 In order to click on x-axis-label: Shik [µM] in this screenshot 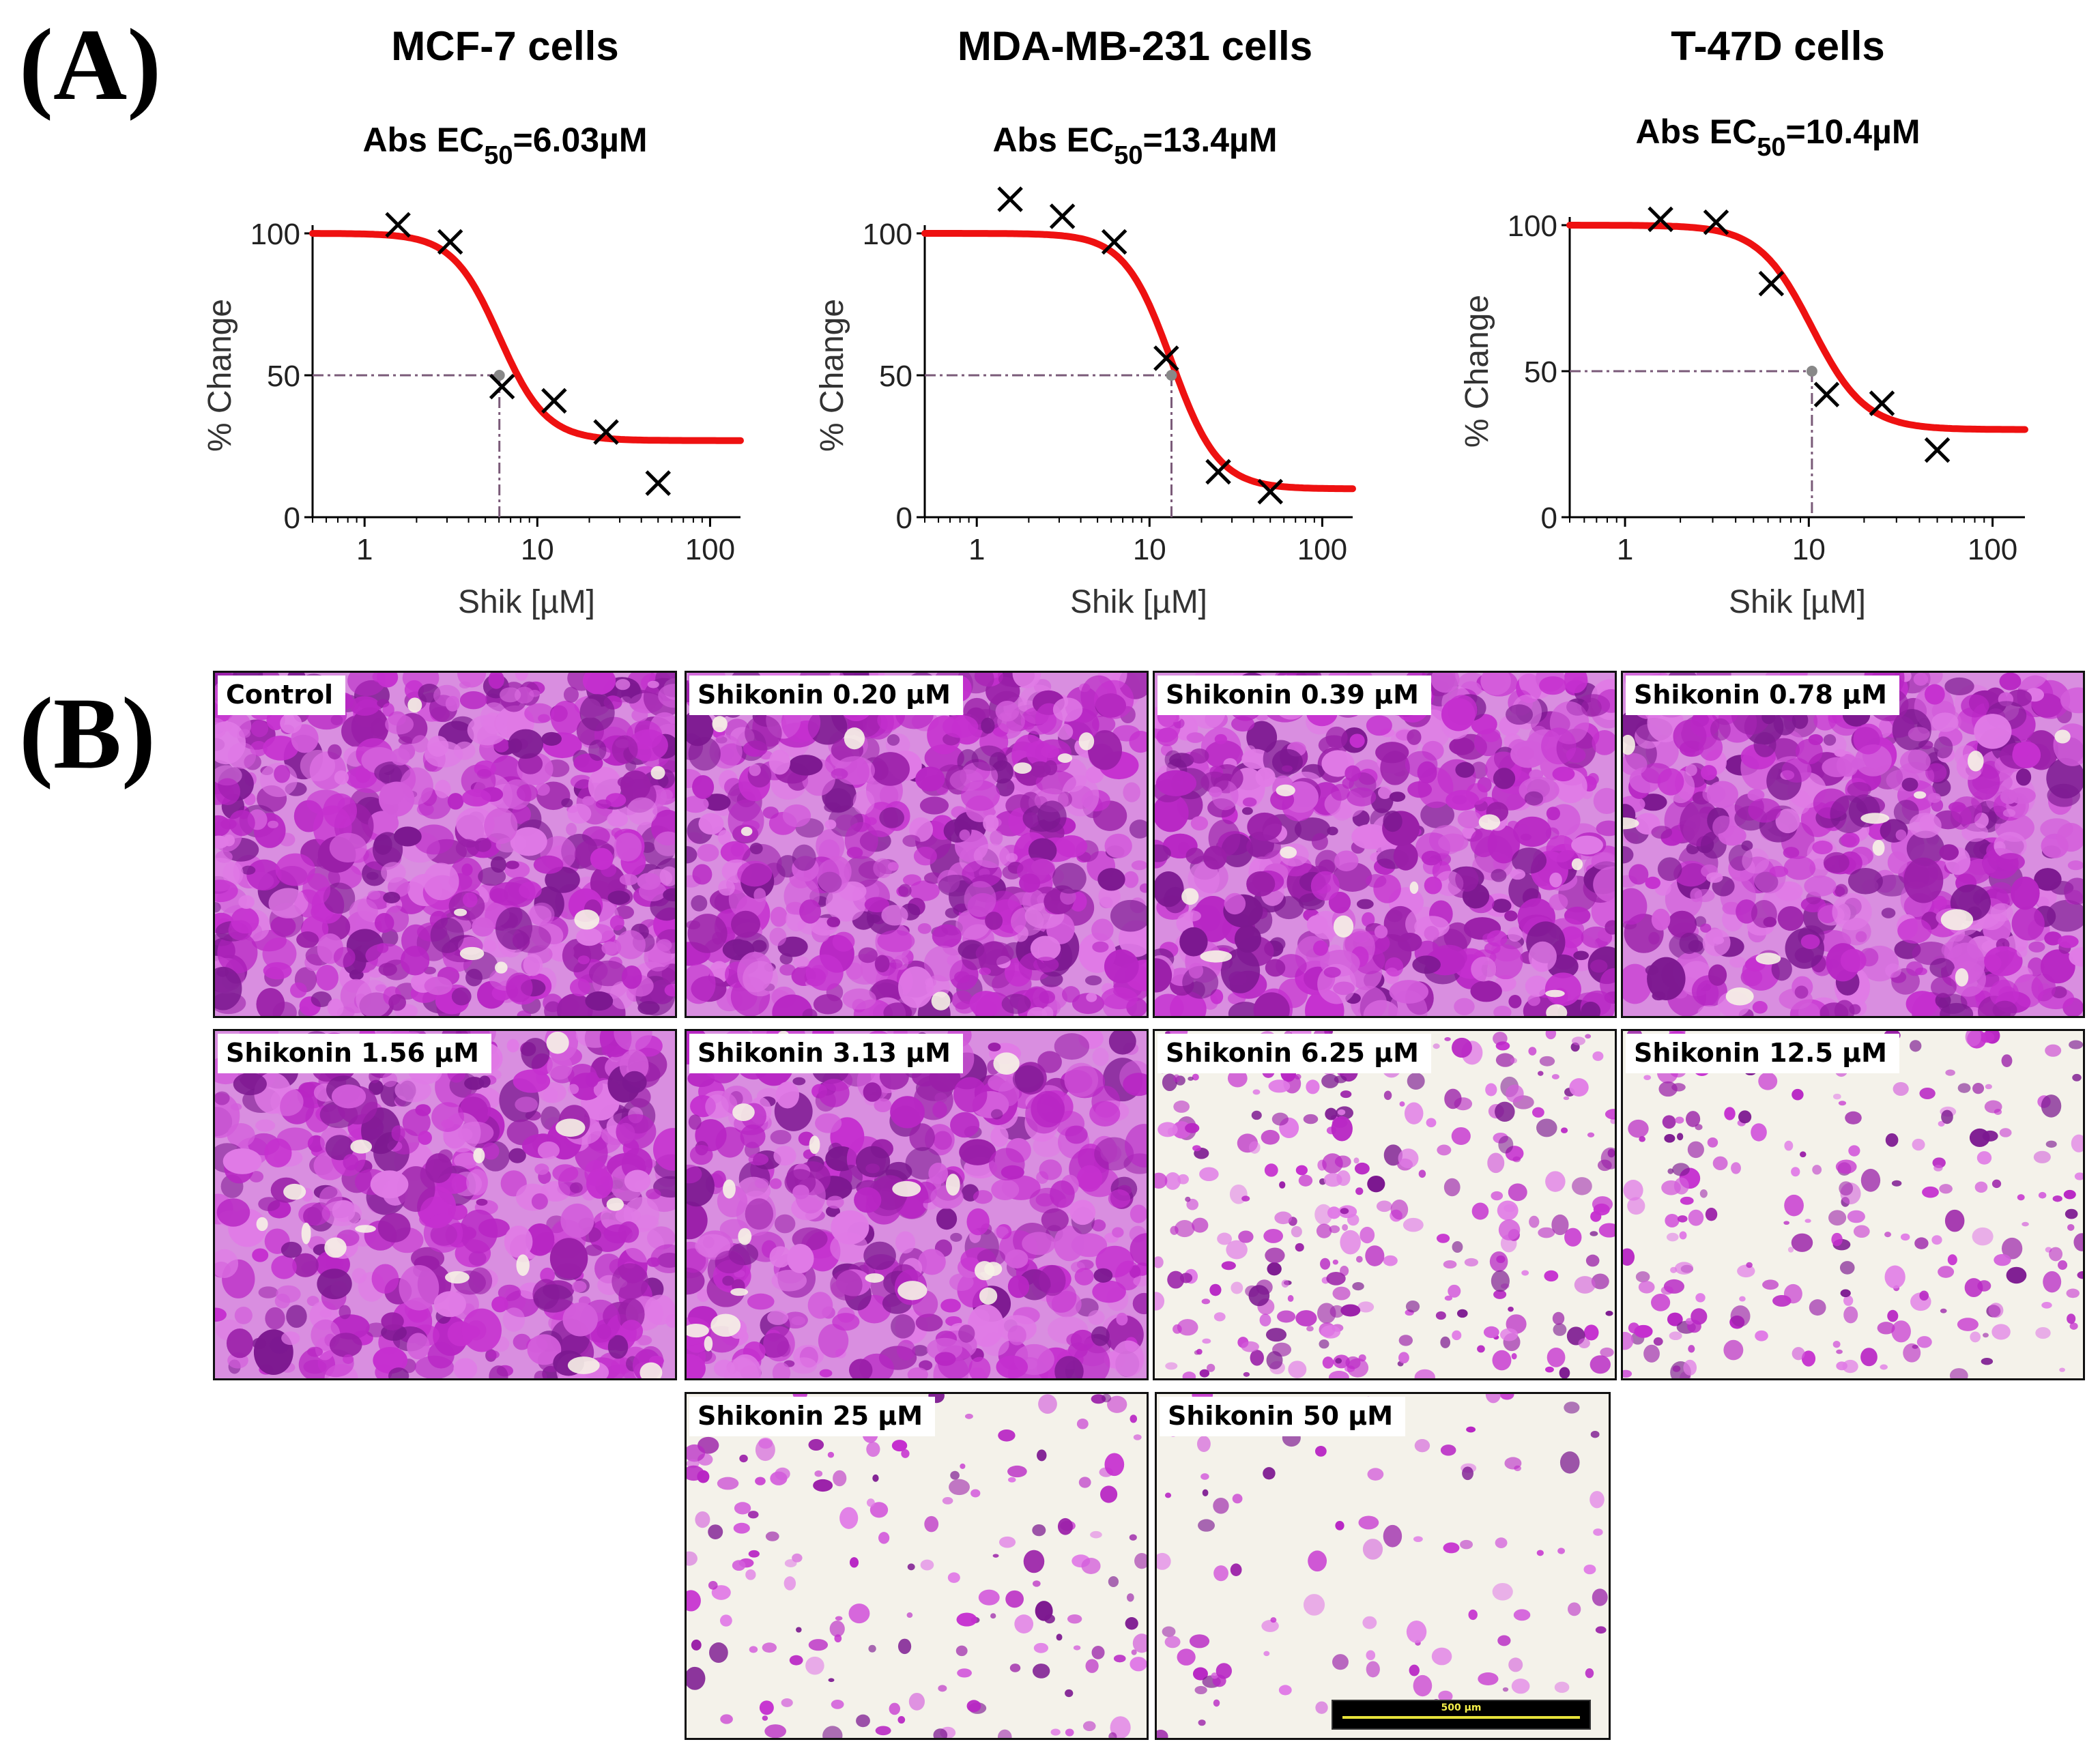, I will do `click(526, 602)`.